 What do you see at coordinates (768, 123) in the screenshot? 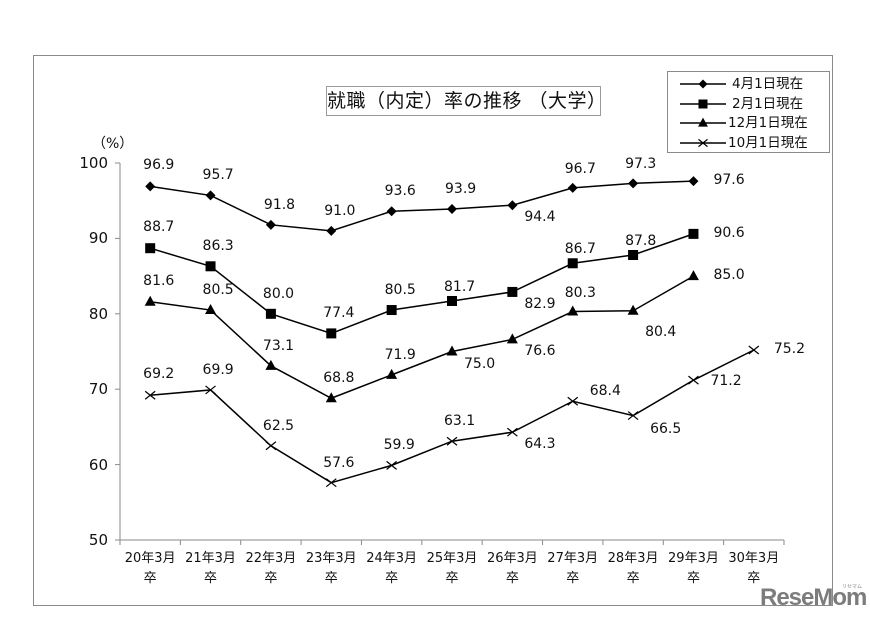
I see `legend-label: 12月1日現在` at bounding box center [768, 123].